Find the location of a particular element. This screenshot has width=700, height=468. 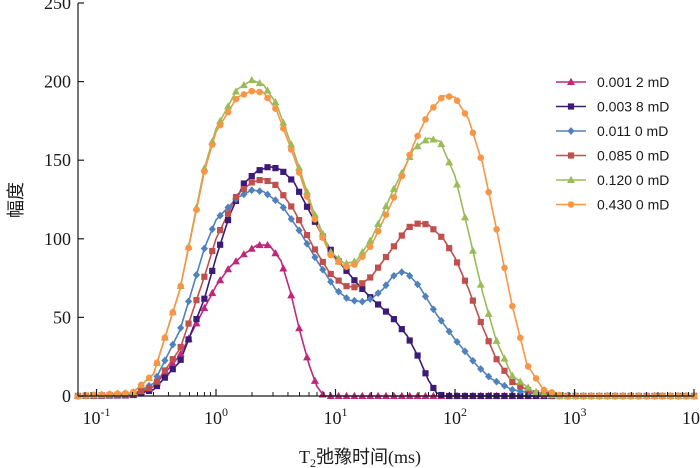

x-tick-label: 104 is located at coordinates (691, 416).